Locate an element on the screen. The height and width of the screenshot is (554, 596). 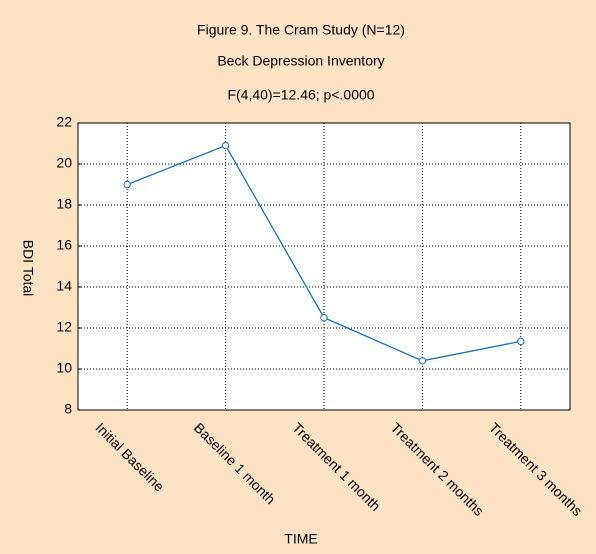
x-axis-label: TIME is located at coordinates (300, 539).